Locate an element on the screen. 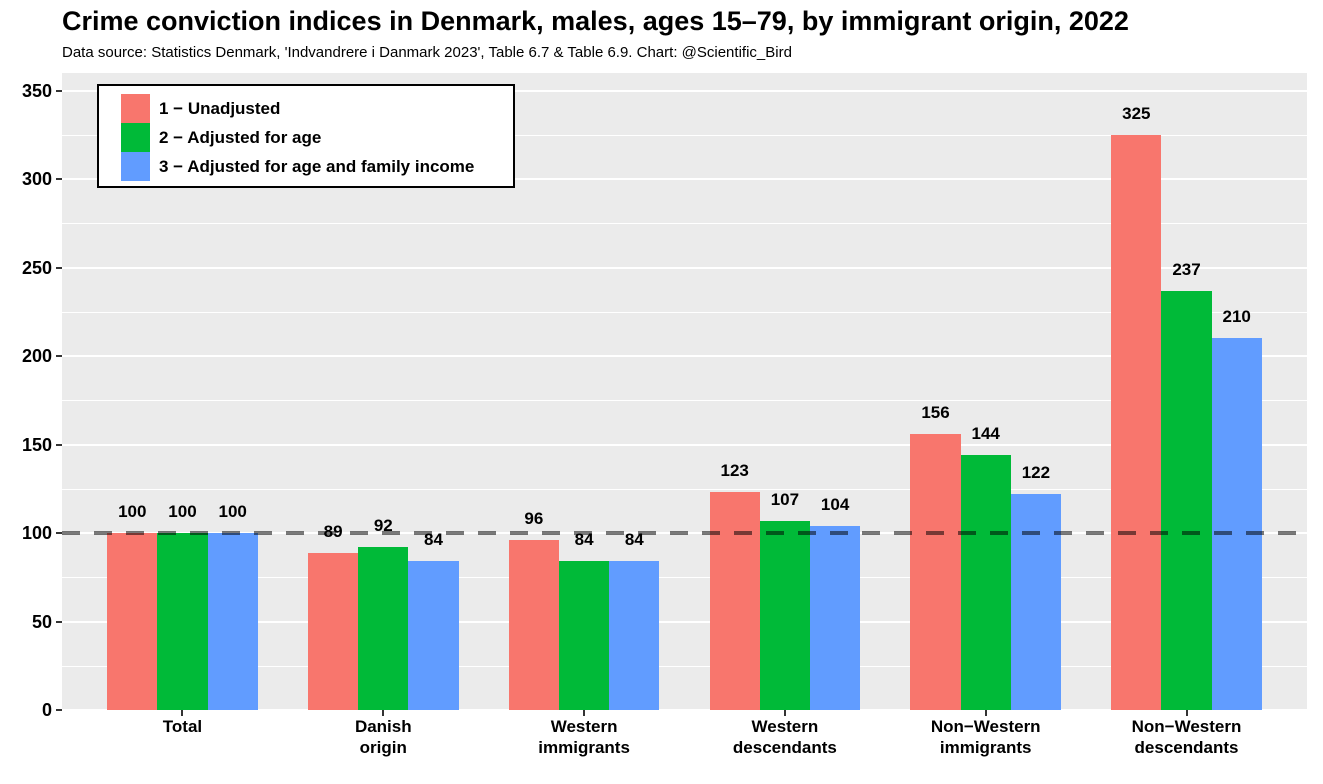 The height and width of the screenshot is (784, 1323). y-axis-tick-label: 200 is located at coordinates (36, 356).